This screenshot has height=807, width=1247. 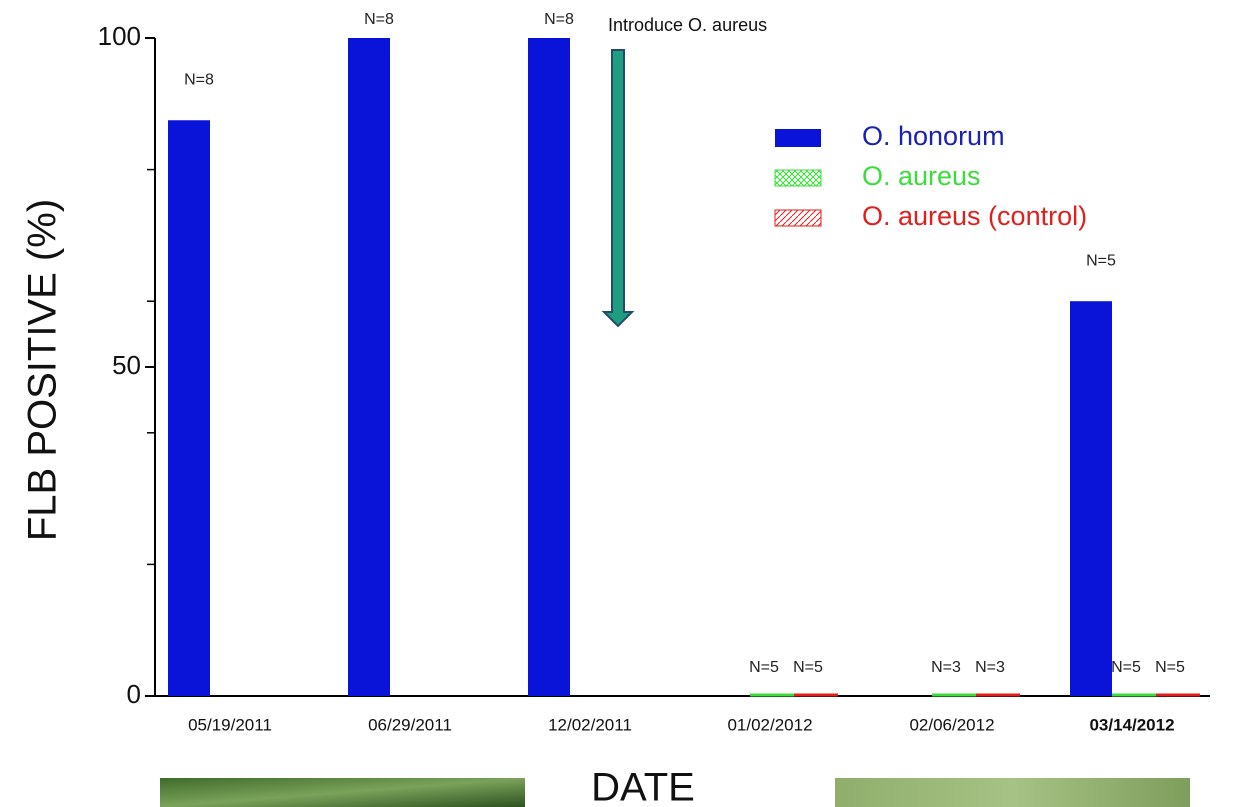 I want to click on y-axis-label: FLB POSITIVE (%), so click(x=43, y=370).